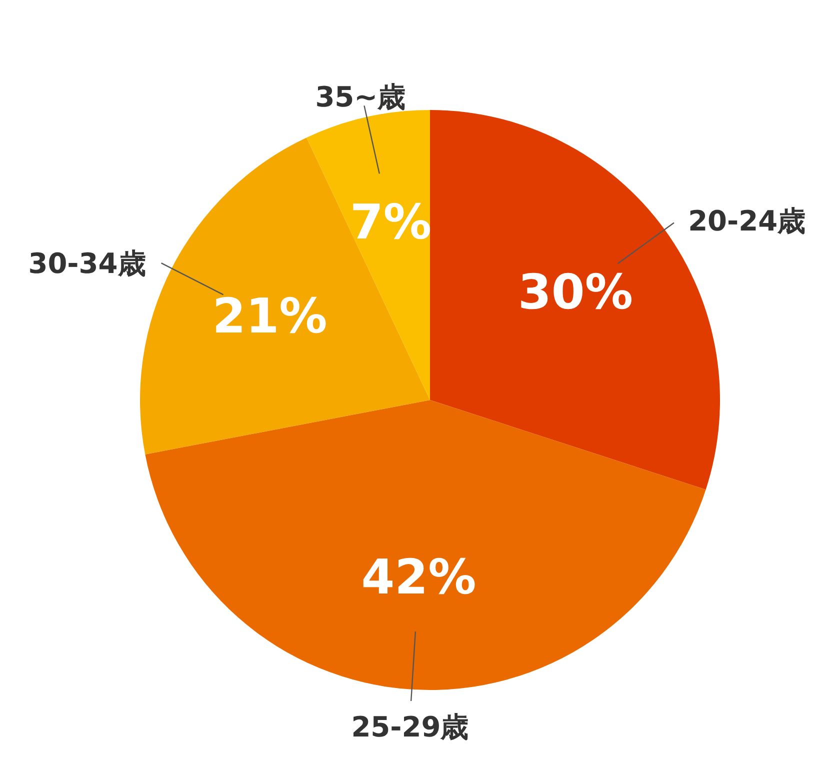 This screenshot has height=782, width=838. Describe the element at coordinates (575, 292) in the screenshot. I see `data-label: 30%` at that location.